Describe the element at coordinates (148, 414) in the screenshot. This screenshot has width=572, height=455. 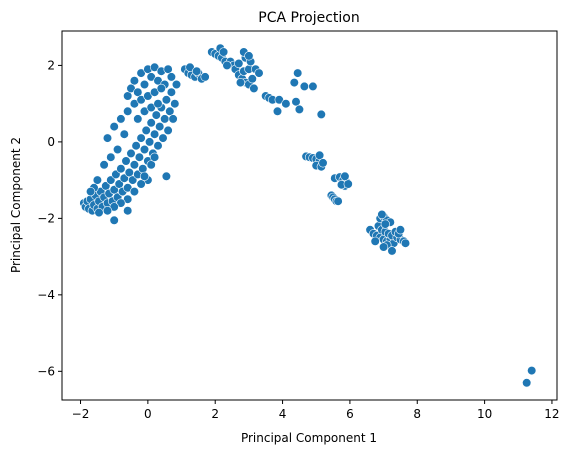
I see `x-tick-label: 0` at that location.